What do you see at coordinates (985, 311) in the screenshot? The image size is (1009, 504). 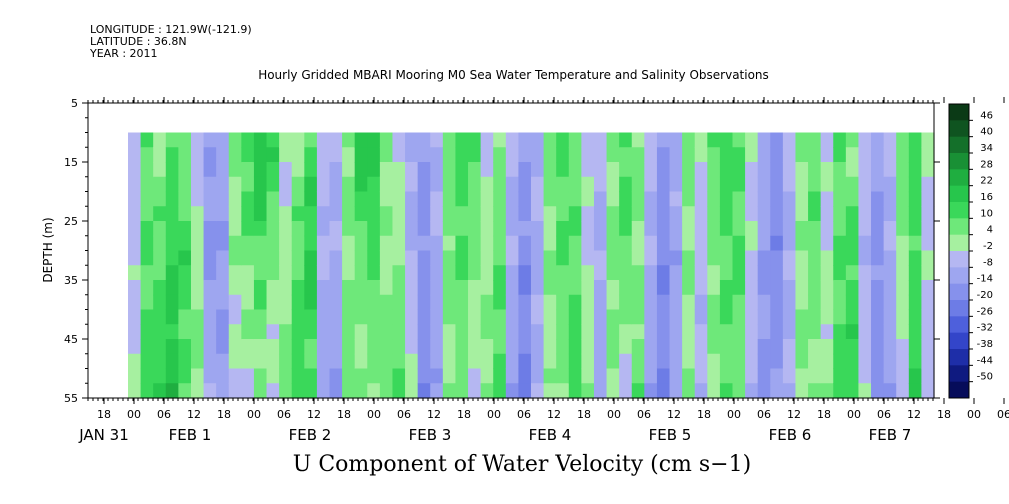 I see `colorbar-label: -26` at bounding box center [985, 311].